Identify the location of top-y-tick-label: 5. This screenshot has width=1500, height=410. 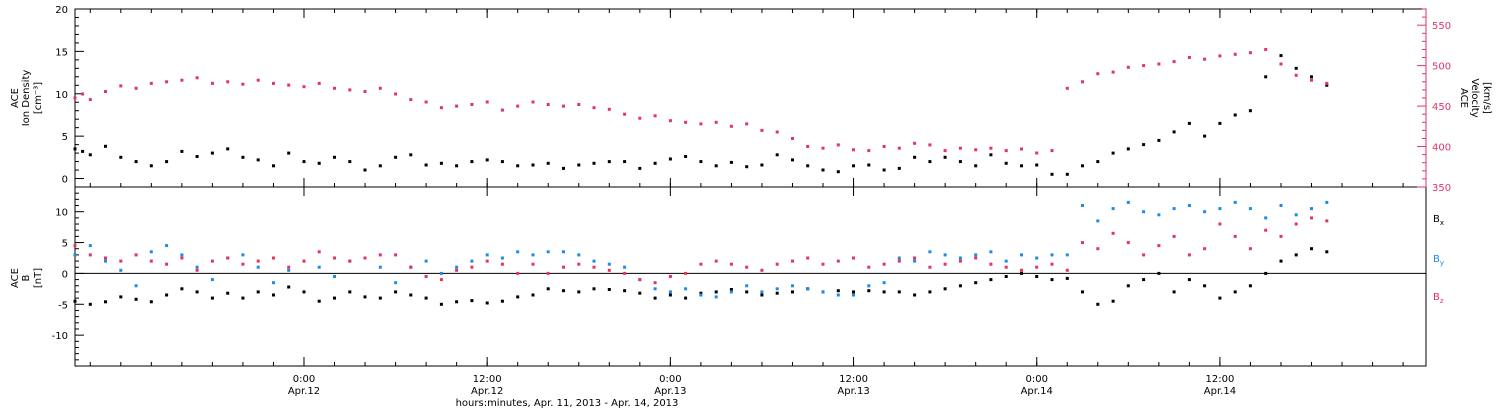
(65, 137).